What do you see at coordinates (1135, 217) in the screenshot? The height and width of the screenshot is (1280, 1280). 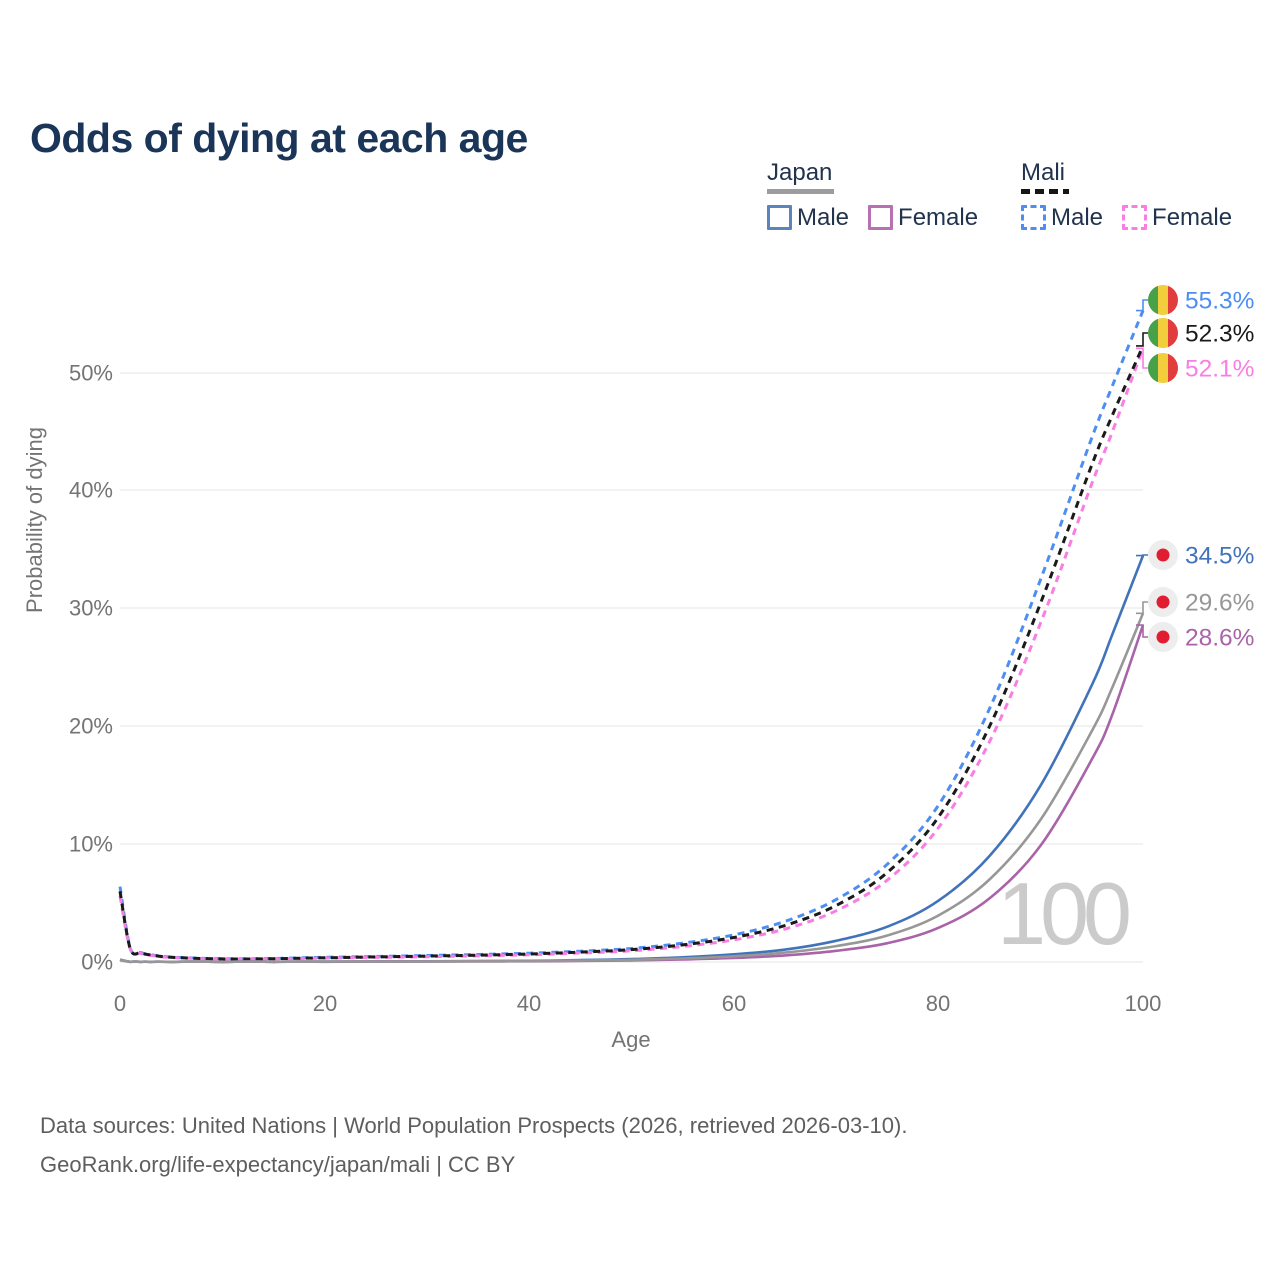 I see `mali-female-swatch` at bounding box center [1135, 217].